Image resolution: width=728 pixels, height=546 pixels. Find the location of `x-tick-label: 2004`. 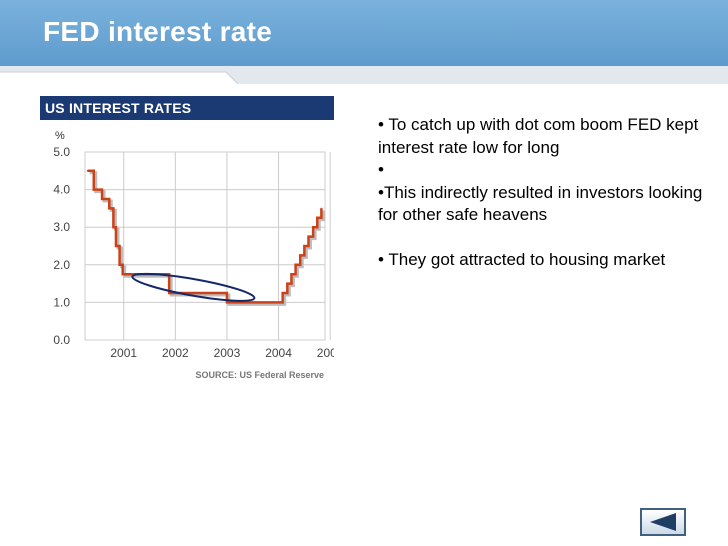

x-tick-label: 2004 is located at coordinates (278, 353).